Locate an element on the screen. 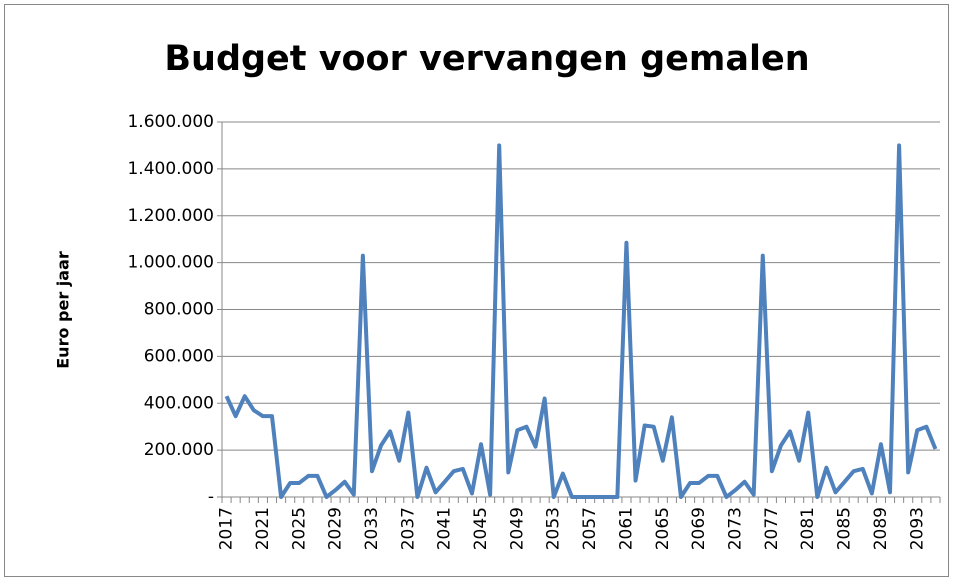 This screenshot has height=582, width=953. x-tick-label: 2029 is located at coordinates (336, 528).